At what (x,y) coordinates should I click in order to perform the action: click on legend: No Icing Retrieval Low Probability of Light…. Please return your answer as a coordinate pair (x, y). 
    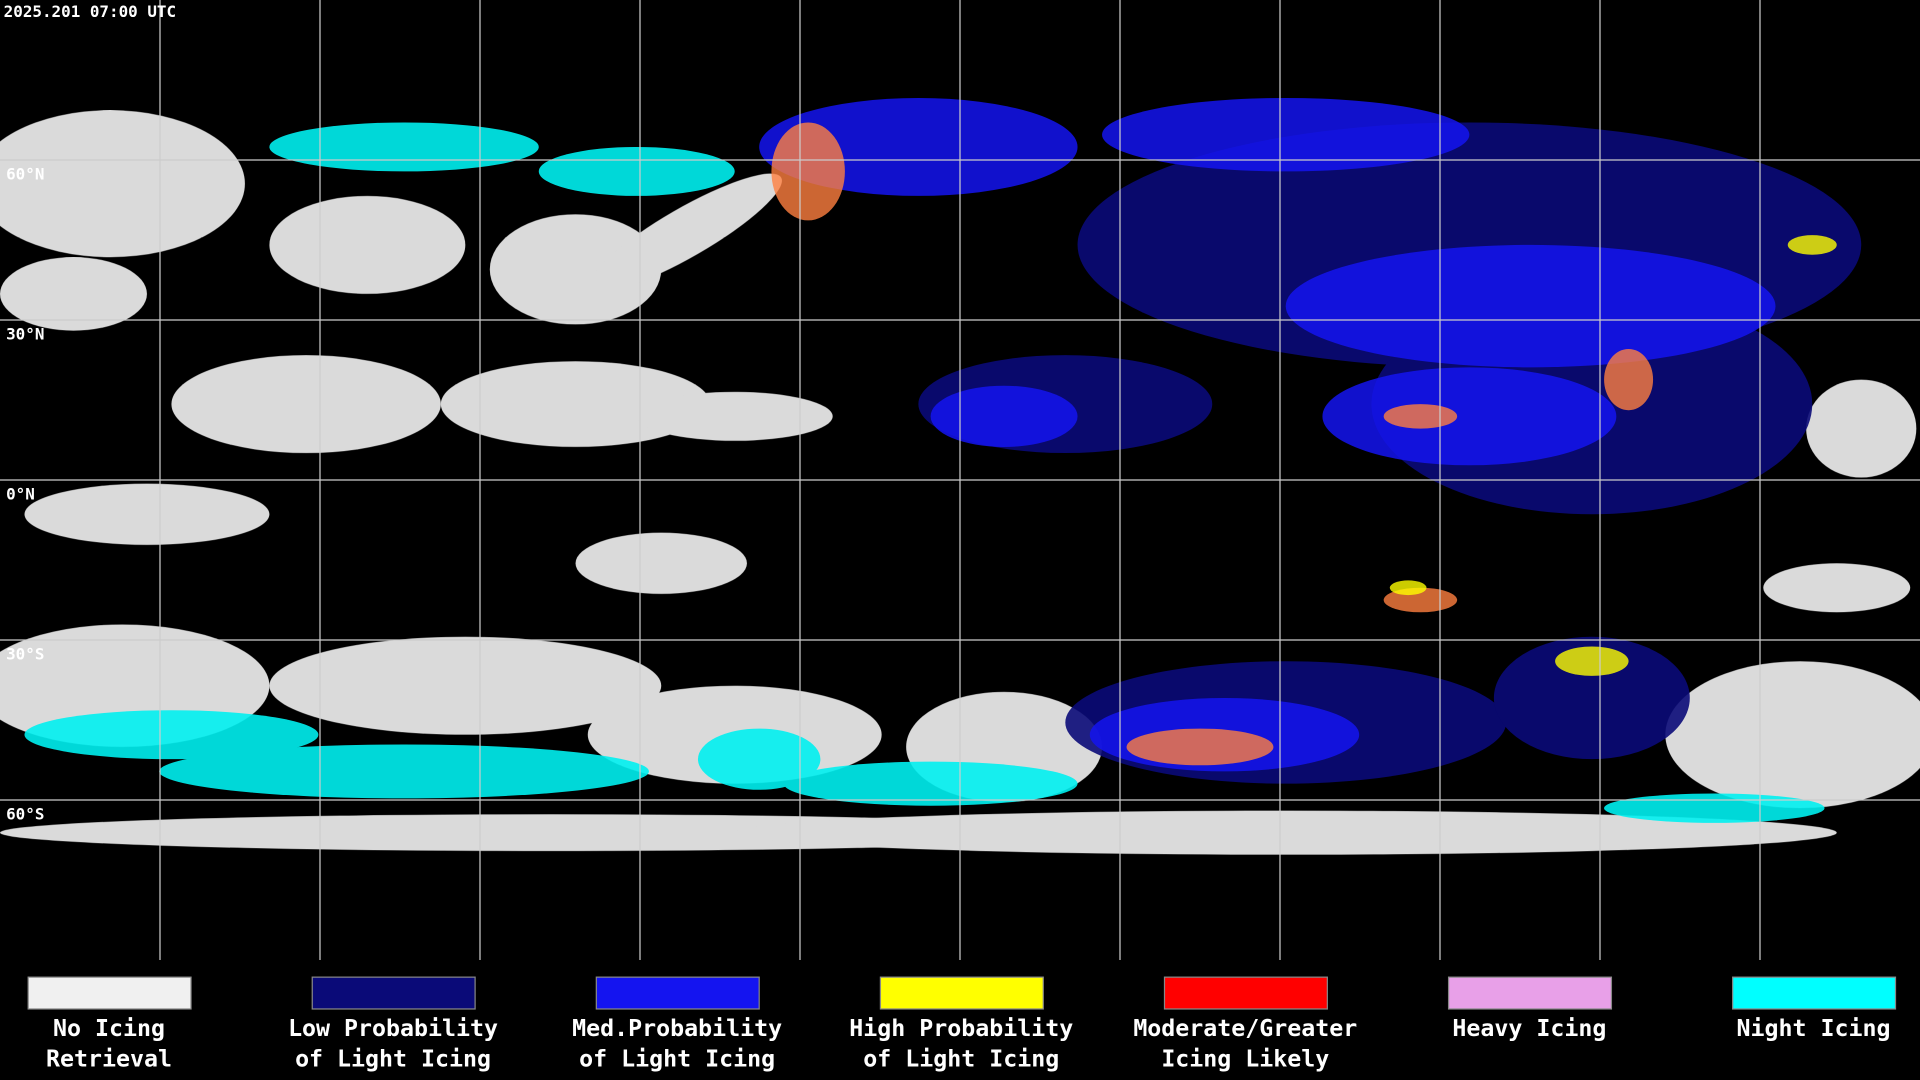
    Looking at the image, I should click on (962, 1024).